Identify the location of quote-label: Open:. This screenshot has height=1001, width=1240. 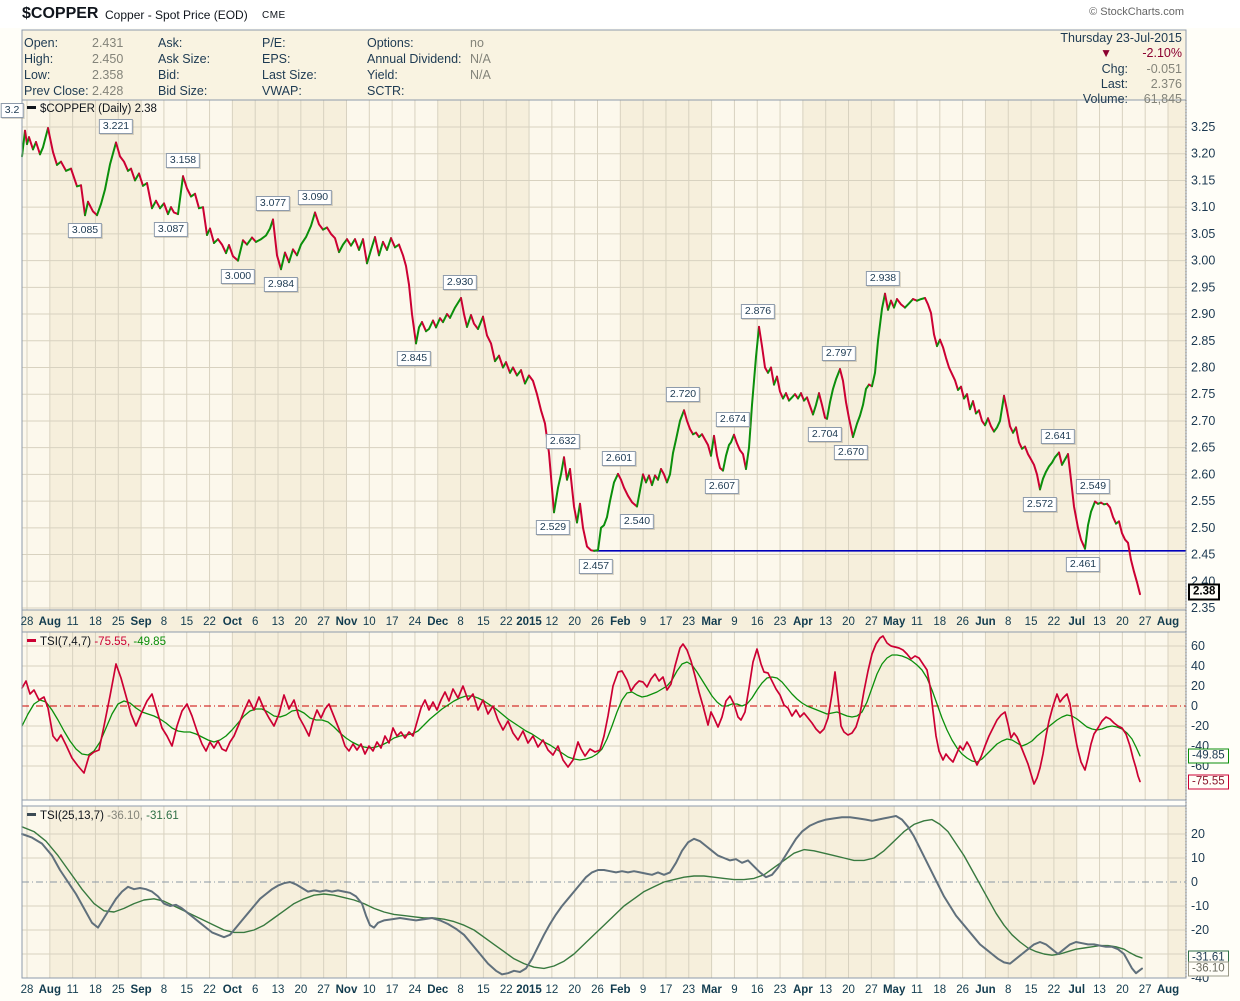
(41, 43).